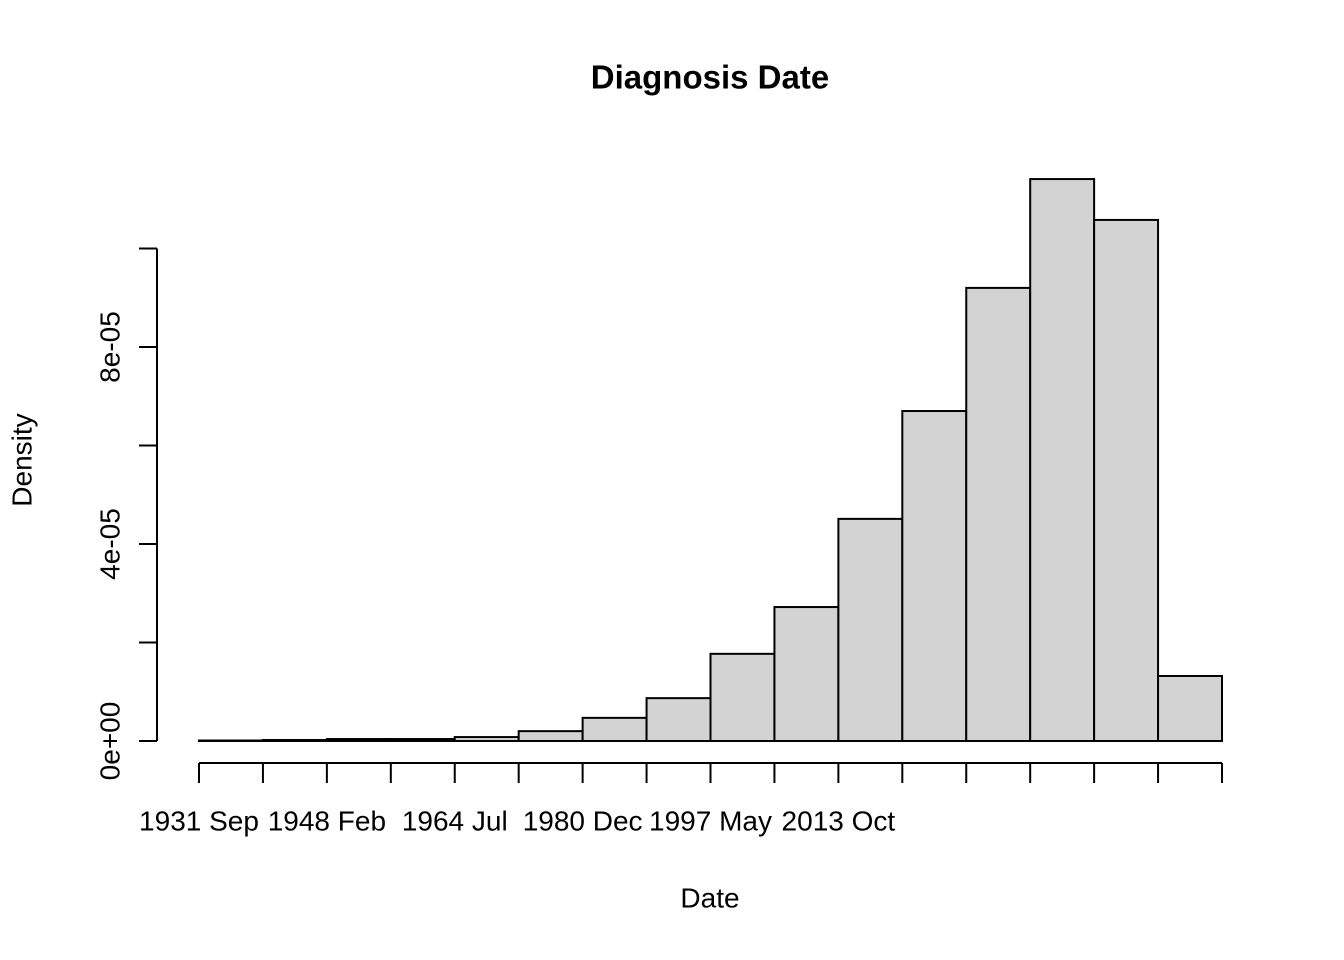 This screenshot has width=1344, height=960. Describe the element at coordinates (109, 544) in the screenshot. I see `y-tick-label: 4e-05` at that location.